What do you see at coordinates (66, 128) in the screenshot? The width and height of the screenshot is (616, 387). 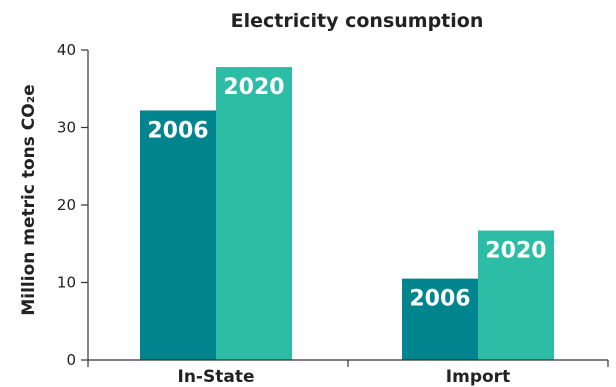 I see `y-tick-label: 30` at bounding box center [66, 128].